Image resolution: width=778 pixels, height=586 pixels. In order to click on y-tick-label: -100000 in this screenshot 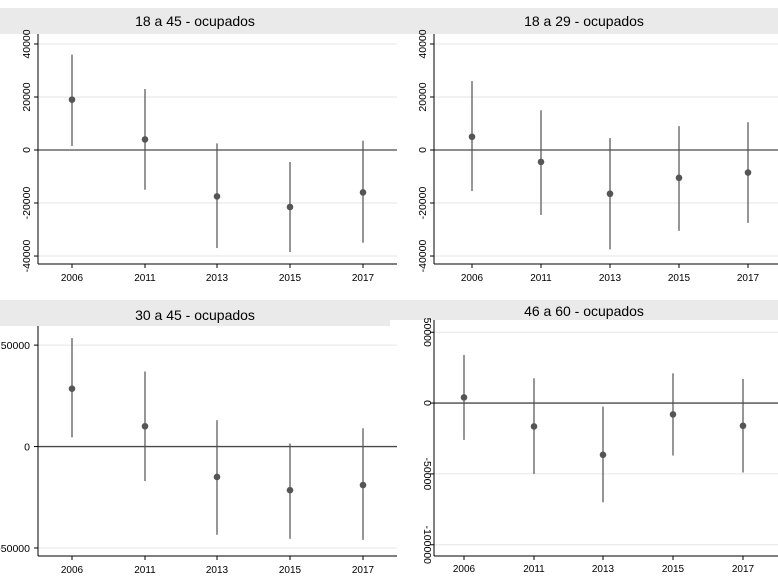, I will do `click(427, 544)`.